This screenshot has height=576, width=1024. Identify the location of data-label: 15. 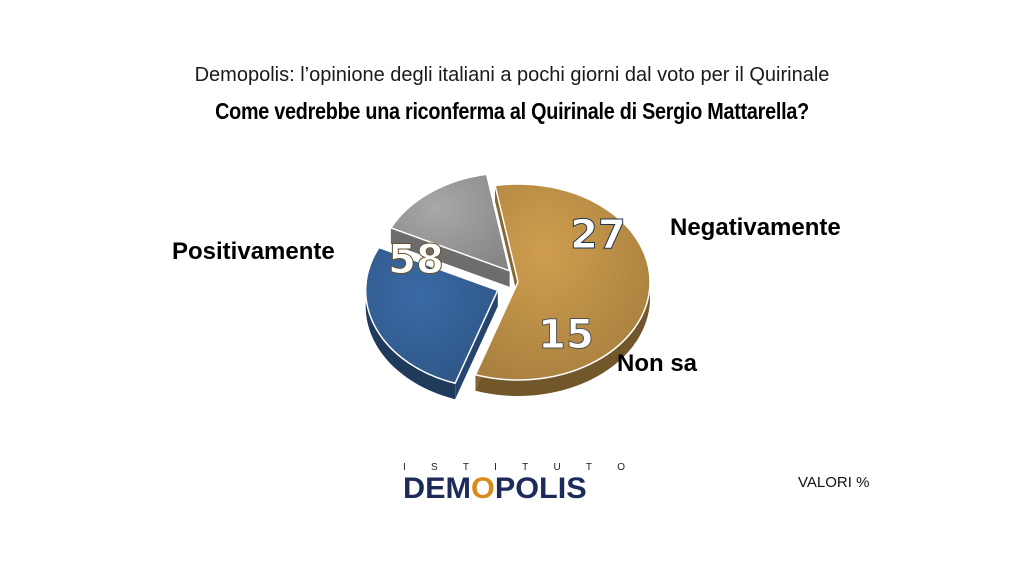
(566, 335).